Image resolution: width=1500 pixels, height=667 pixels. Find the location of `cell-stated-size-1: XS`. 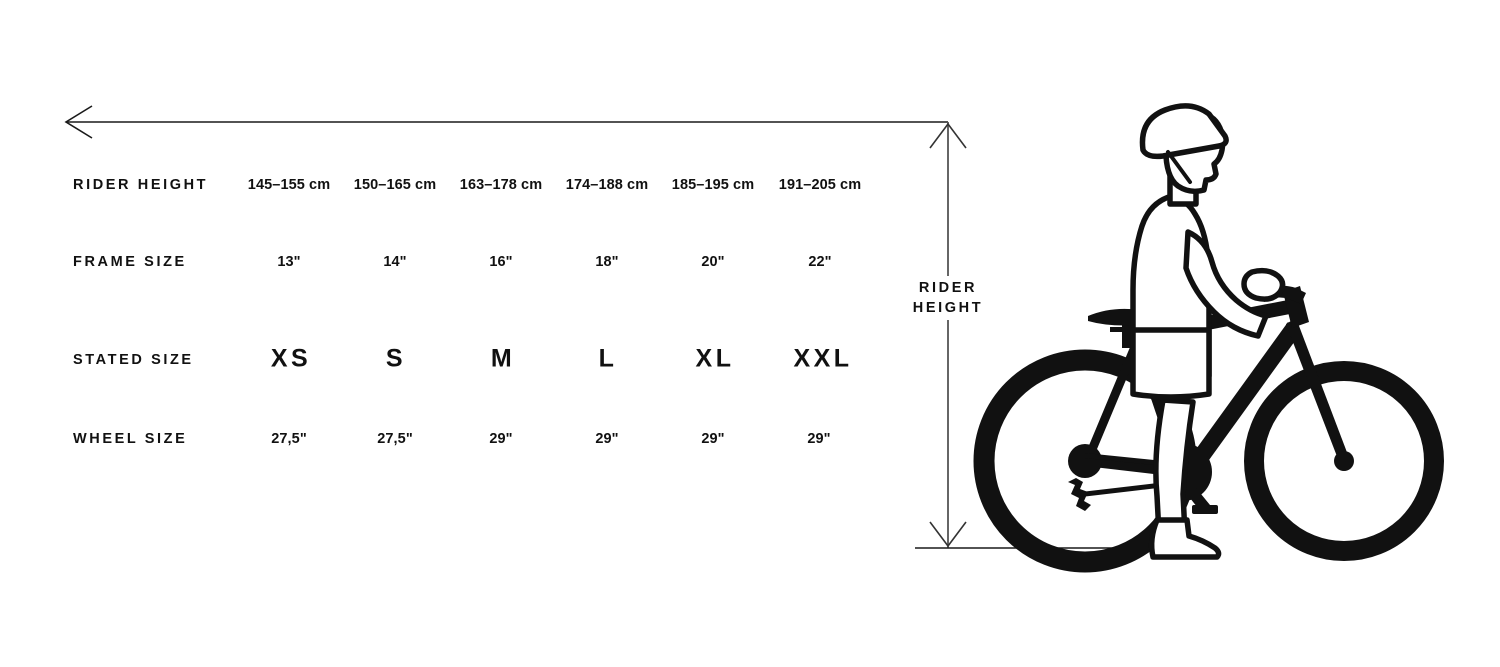

cell-stated-size-1: XS is located at coordinates (291, 358).